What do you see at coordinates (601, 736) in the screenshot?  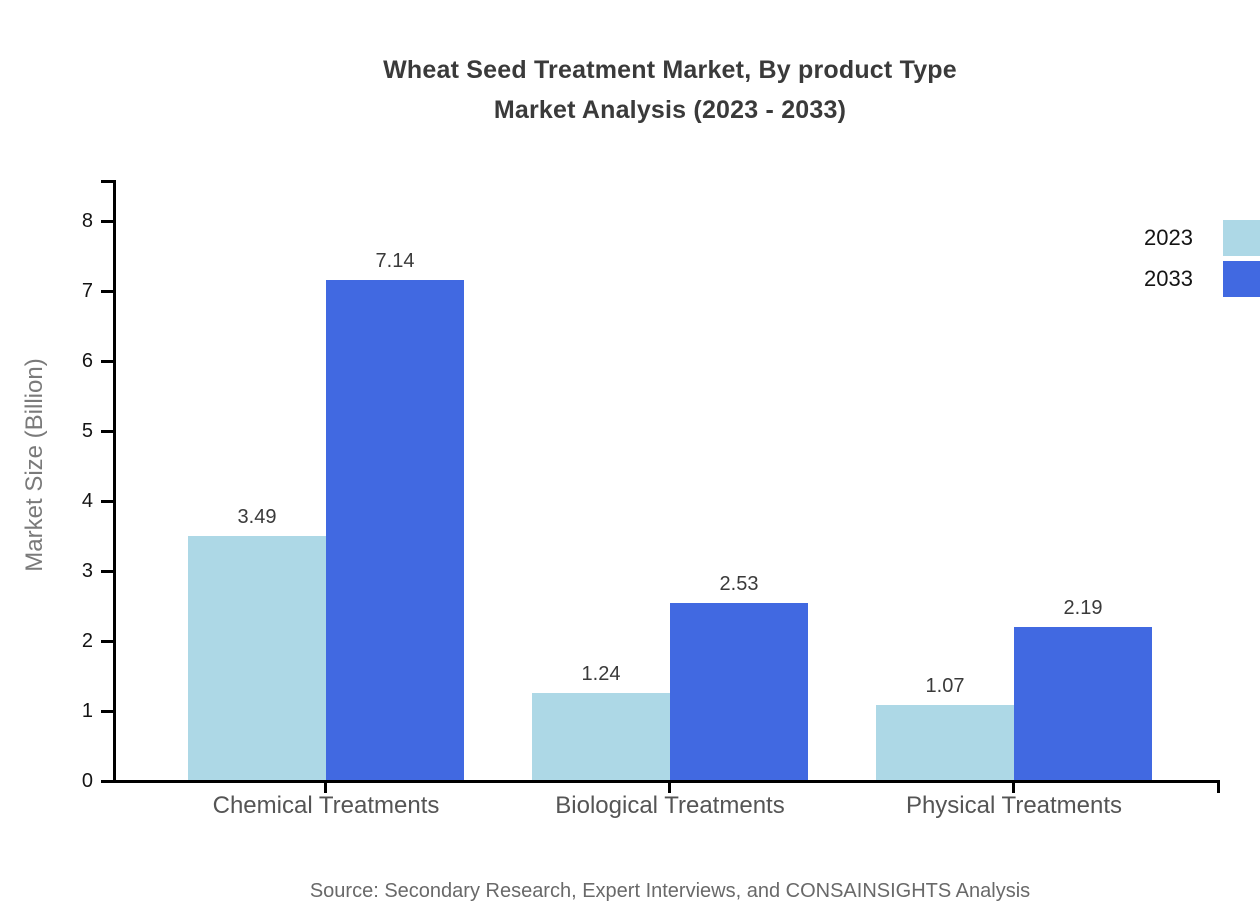 I see `bar-2023-biological-treatments` at bounding box center [601, 736].